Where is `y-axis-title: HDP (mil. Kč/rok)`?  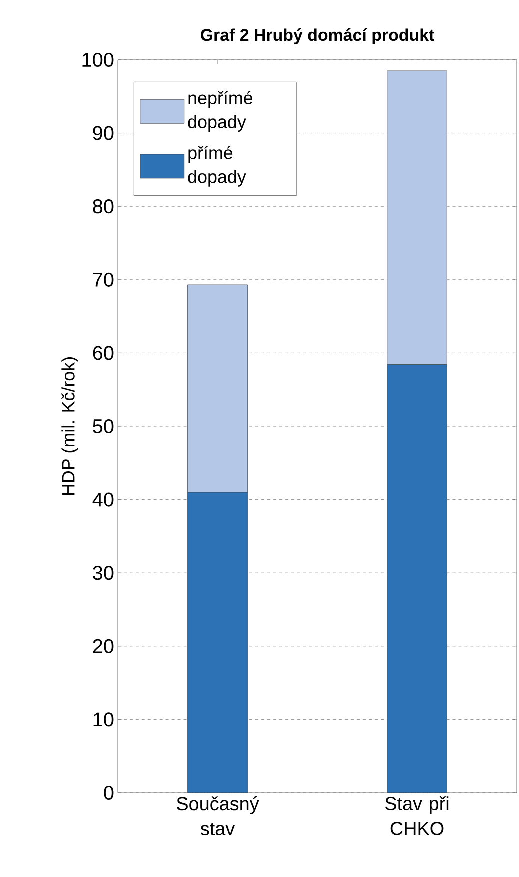
y-axis-title: HDP (mil. Kč/rok) is located at coordinates (70, 427).